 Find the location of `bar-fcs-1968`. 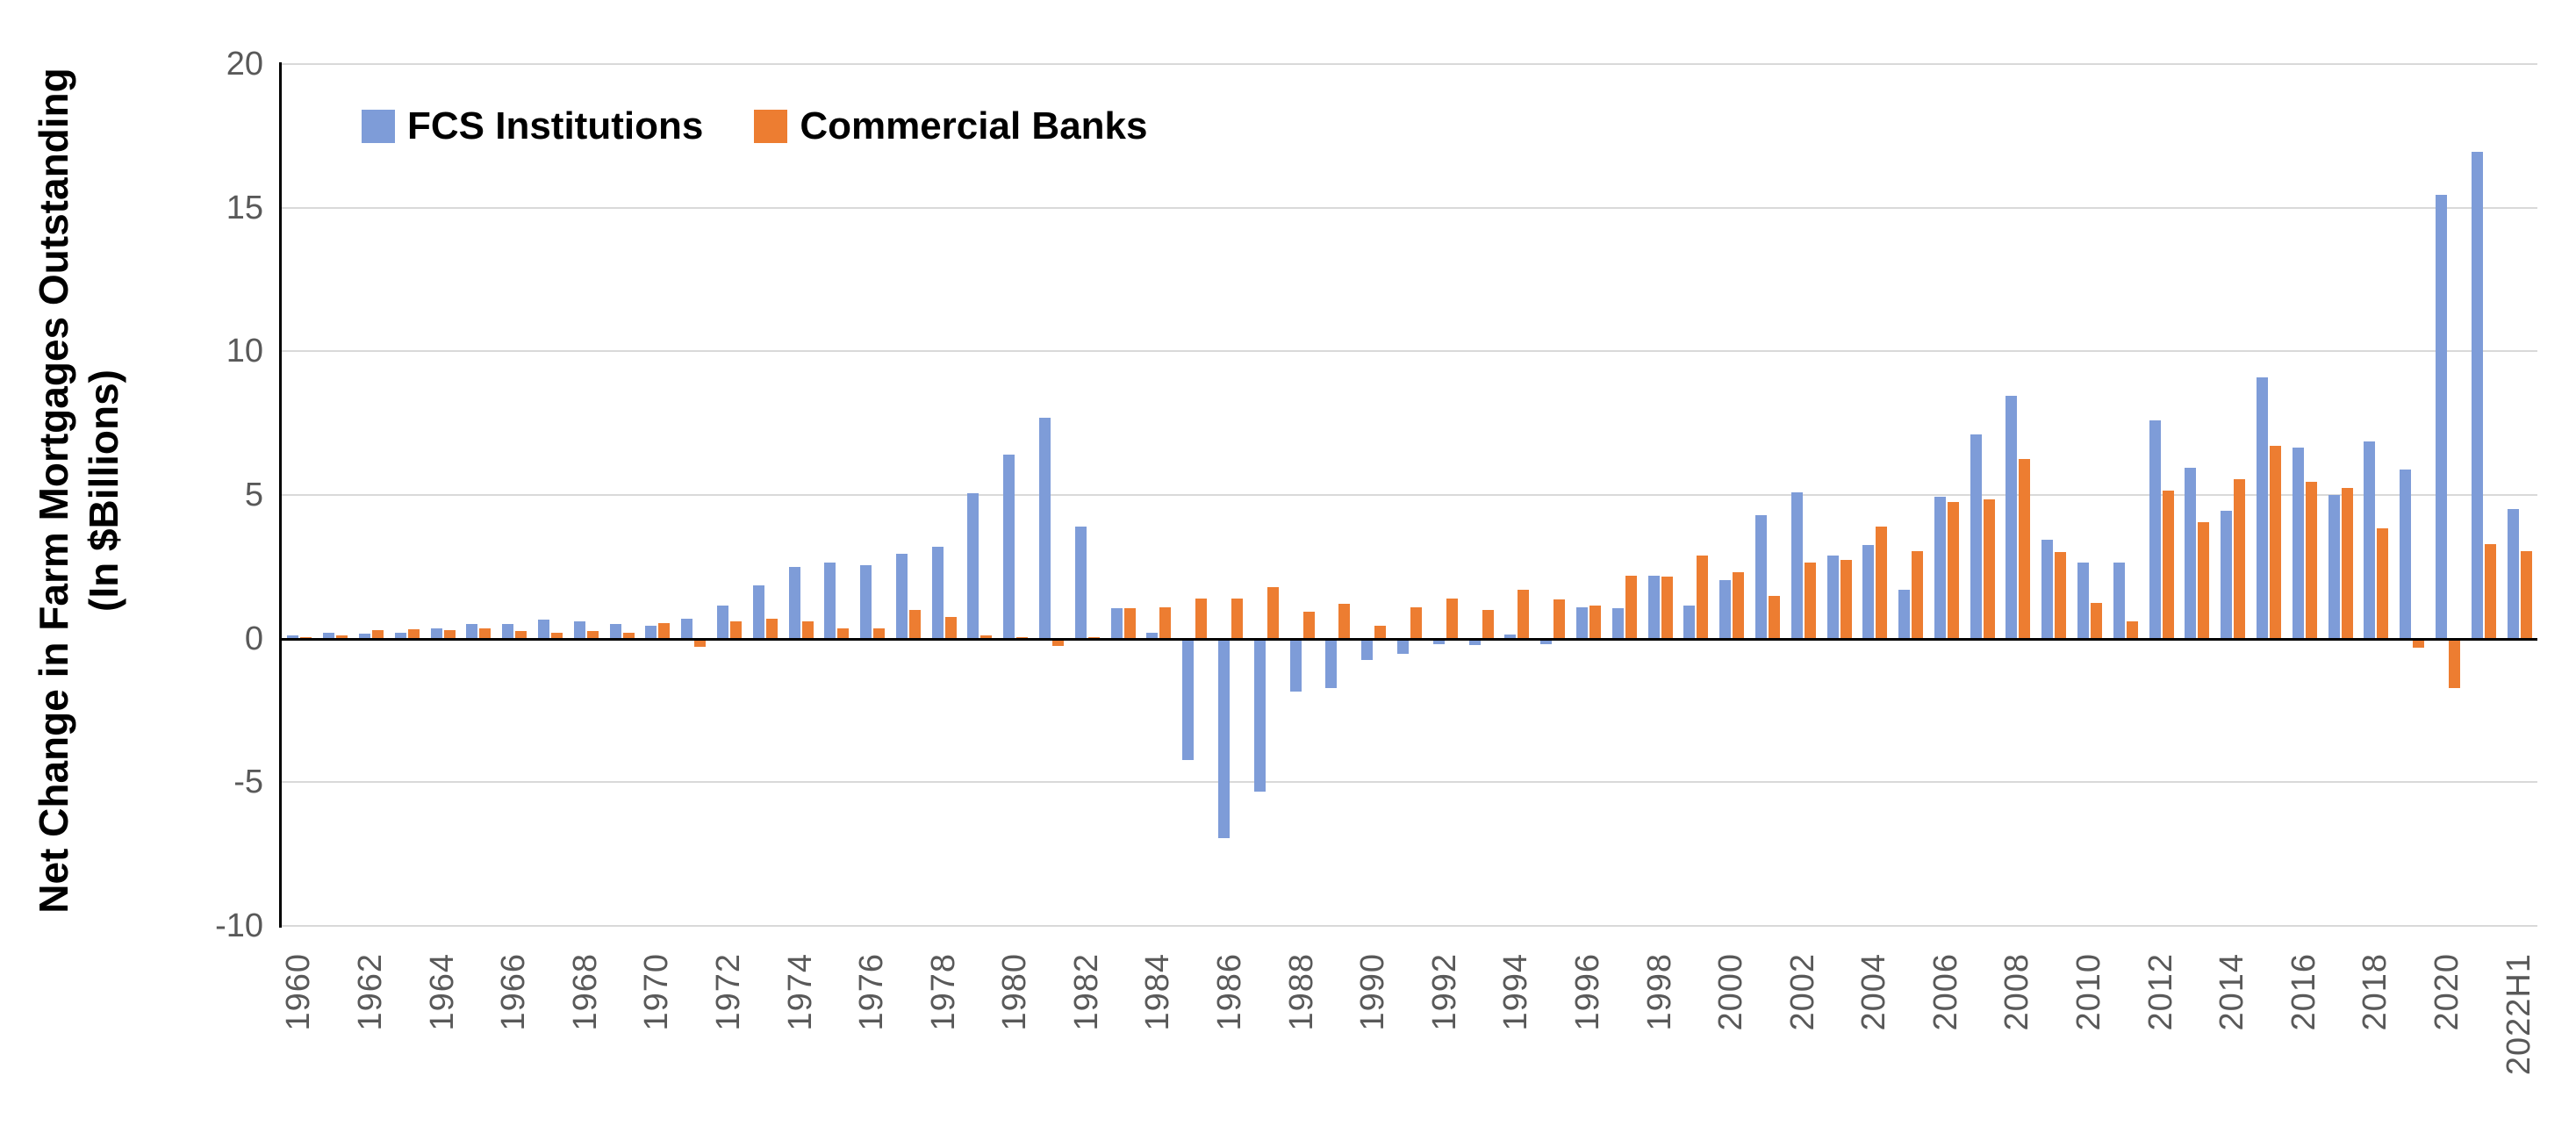

bar-fcs-1968 is located at coordinates (579, 630).